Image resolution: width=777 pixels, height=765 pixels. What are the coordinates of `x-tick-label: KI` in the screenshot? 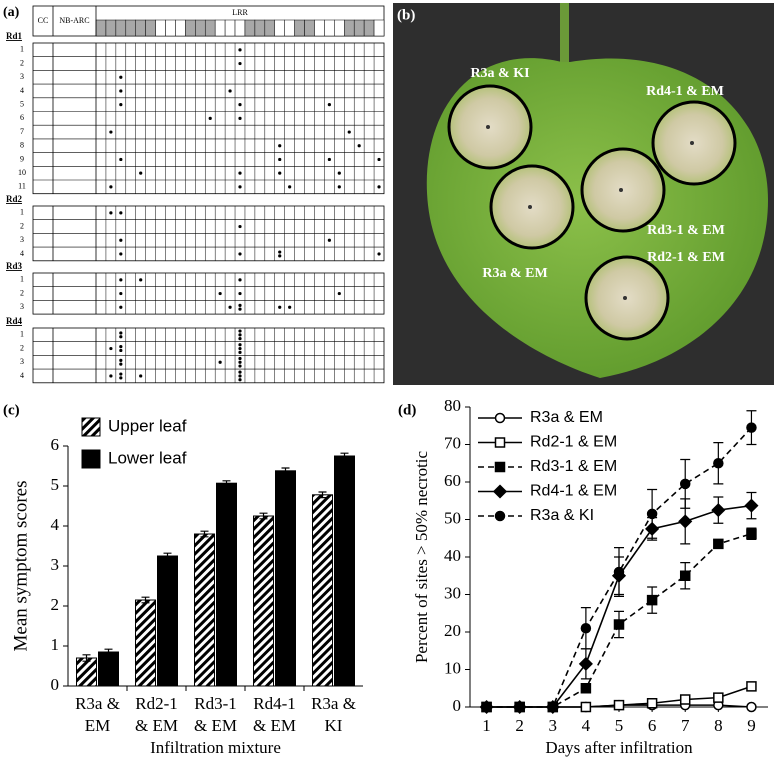 It's located at (334, 725).